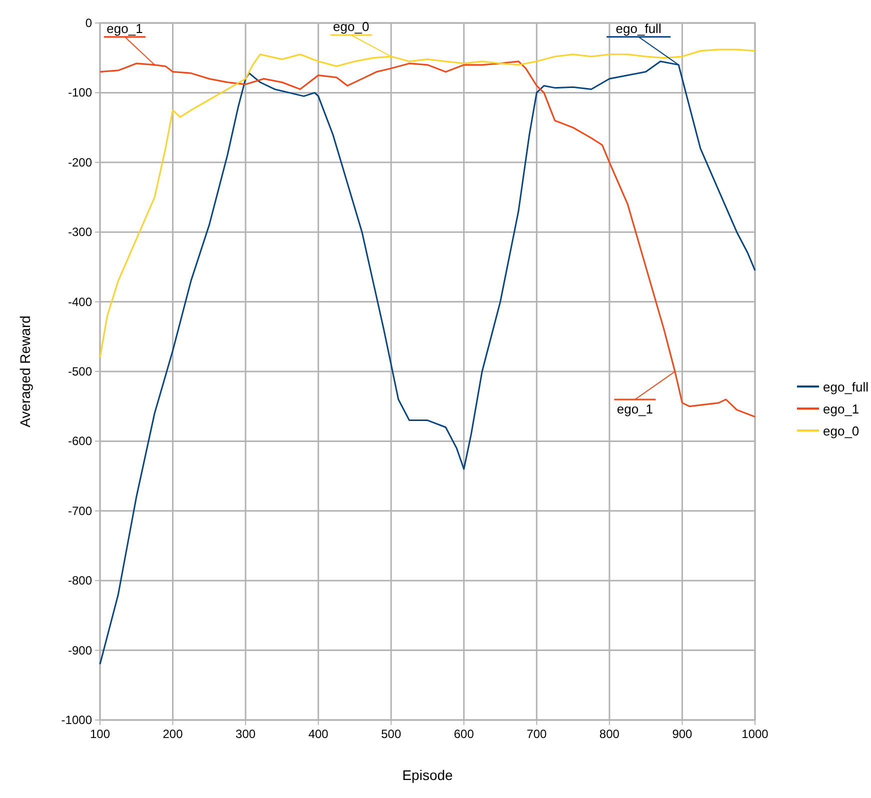 The width and height of the screenshot is (871, 798). What do you see at coordinates (80, 93) in the screenshot?
I see `y-tick-label: -100` at bounding box center [80, 93].